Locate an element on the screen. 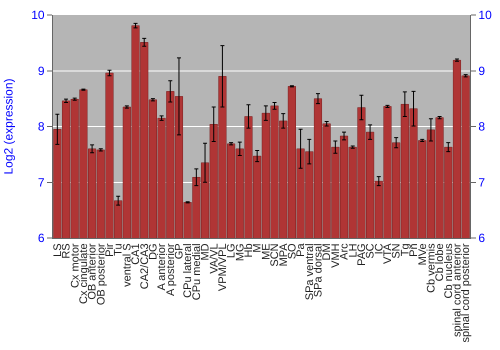  y2-tick-label: 10 is located at coordinates (485, 15).